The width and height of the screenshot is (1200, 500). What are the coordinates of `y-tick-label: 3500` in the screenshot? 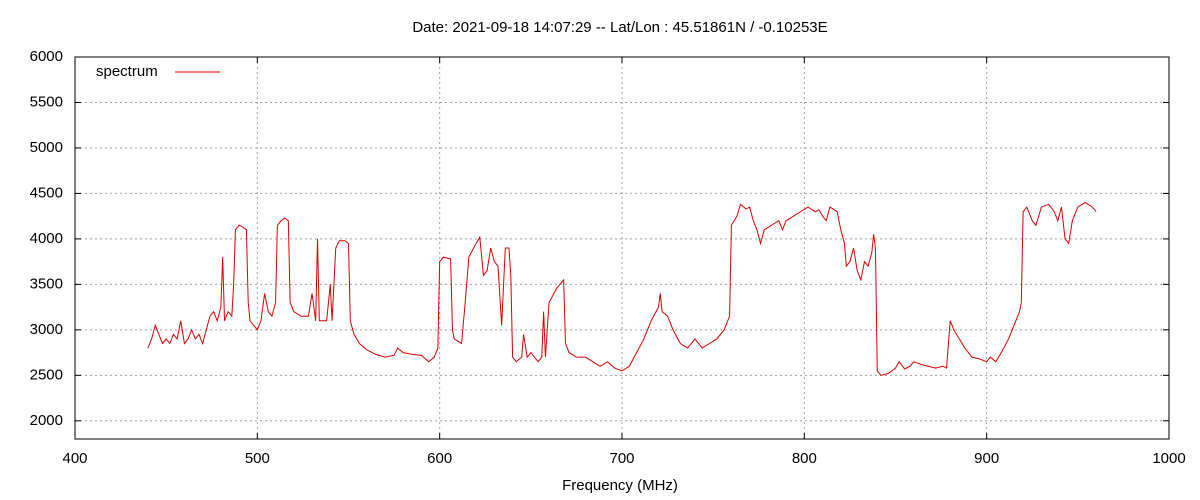 It's located at (46, 283).